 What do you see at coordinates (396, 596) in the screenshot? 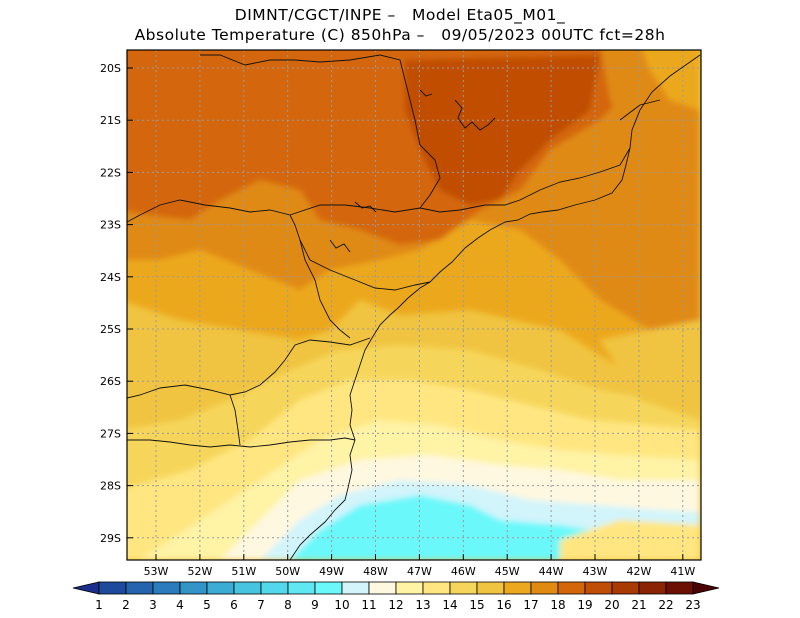
I see `colorbar: 1 2 3 4 5 6 7 8 9 10 11 12 13 14 15 16 17 18 19 20 21 22 23` at bounding box center [396, 596].